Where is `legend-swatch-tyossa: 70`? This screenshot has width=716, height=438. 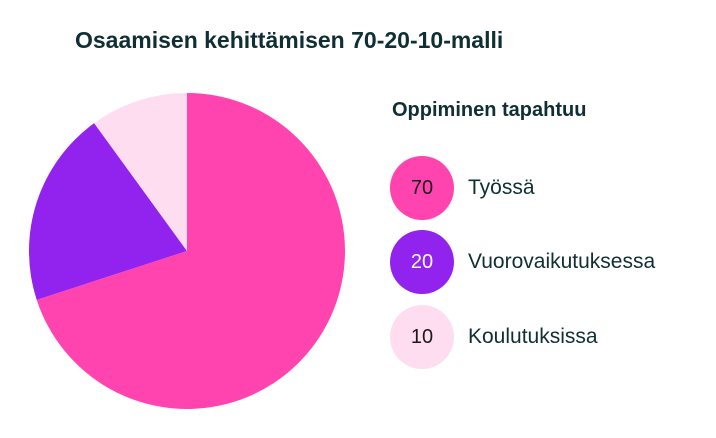 legend-swatch-tyossa: 70 is located at coordinates (422, 188).